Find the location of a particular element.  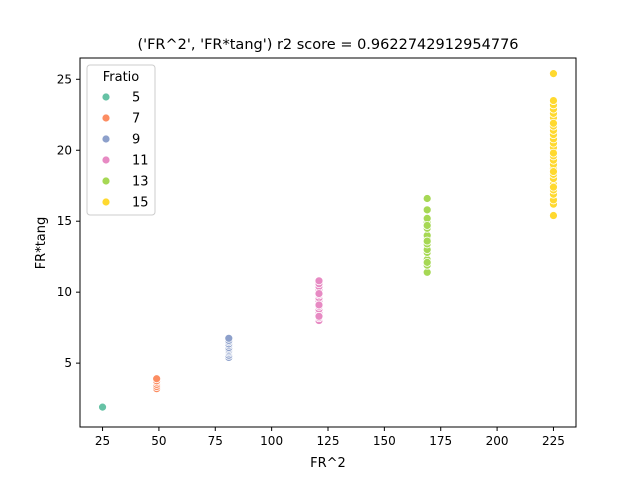

y-tick-label: 10 is located at coordinates (64, 292).